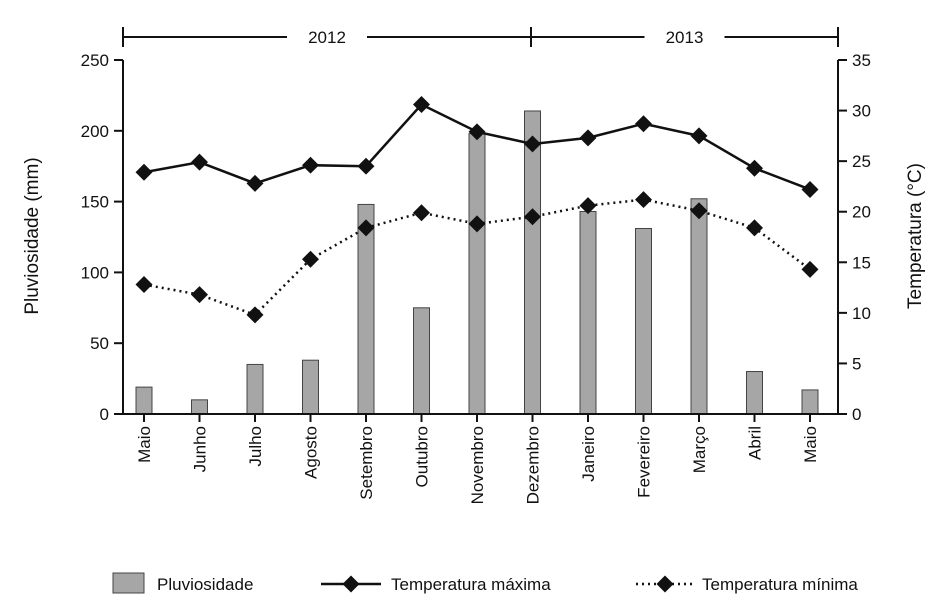  I want to click on x-tick-label-5: Outubro, so click(422, 456).